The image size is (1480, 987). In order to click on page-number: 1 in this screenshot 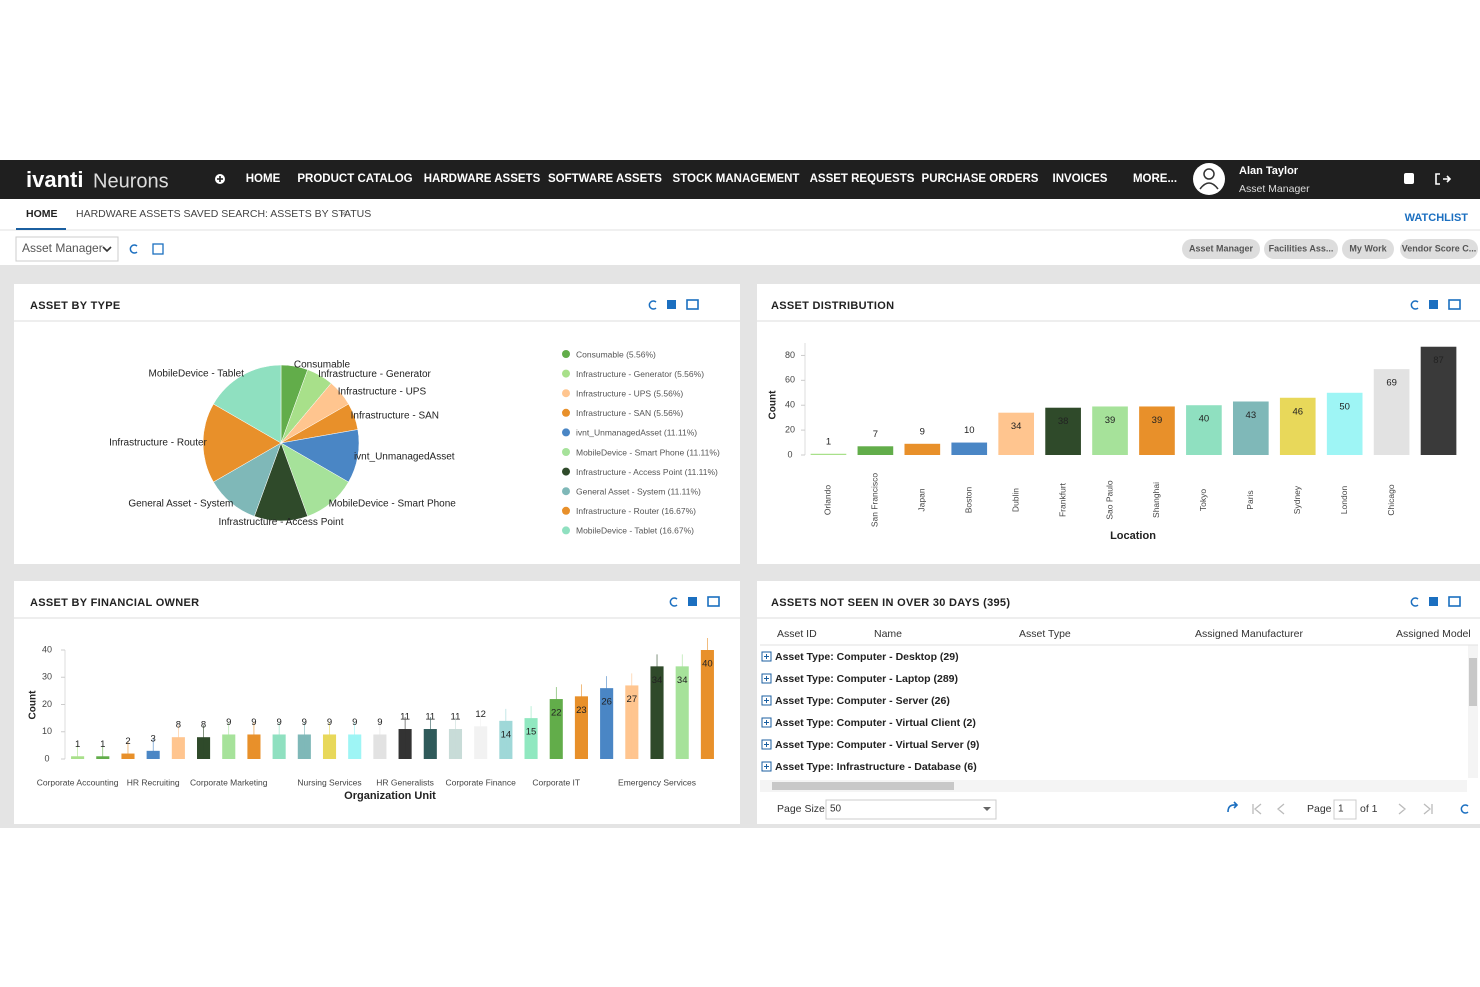, I will do `click(1341, 809)`.